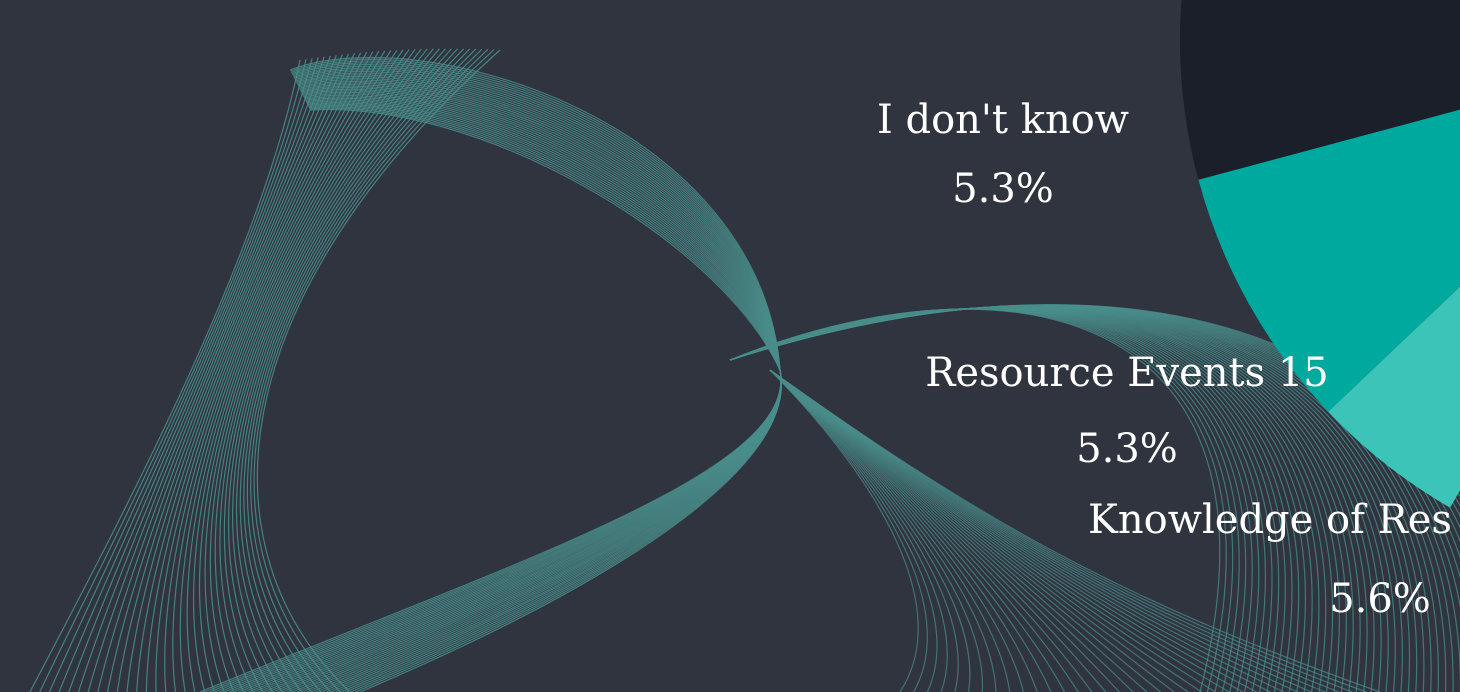 This screenshot has height=692, width=1460. Describe the element at coordinates (1329, 260) in the screenshot. I see `pie-slice-i-dont-know` at that location.